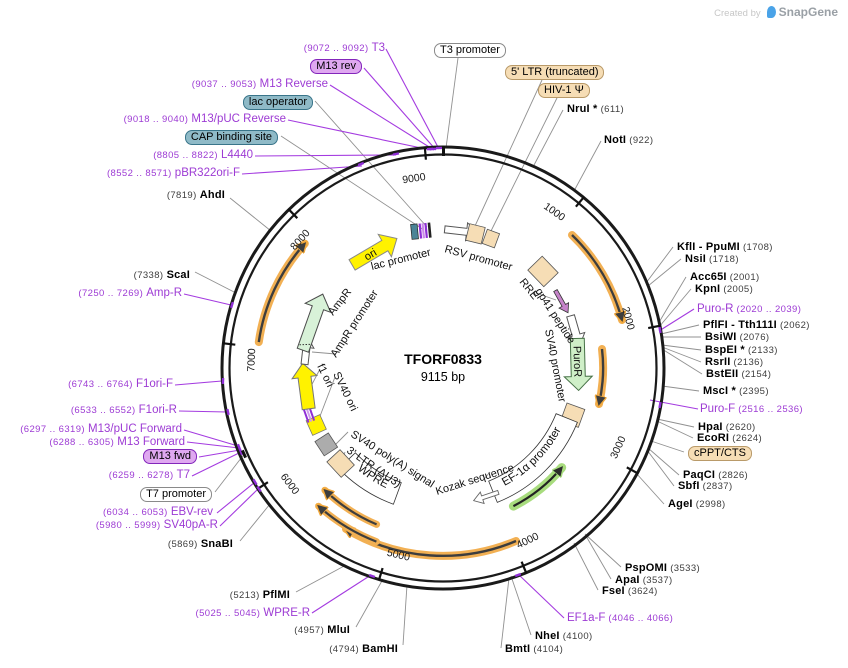 Image resolution: width=848 pixels, height=668 pixels. What do you see at coordinates (443, 151) in the screenshot?
I see `t3-promoter-site-mark` at bounding box center [443, 151].